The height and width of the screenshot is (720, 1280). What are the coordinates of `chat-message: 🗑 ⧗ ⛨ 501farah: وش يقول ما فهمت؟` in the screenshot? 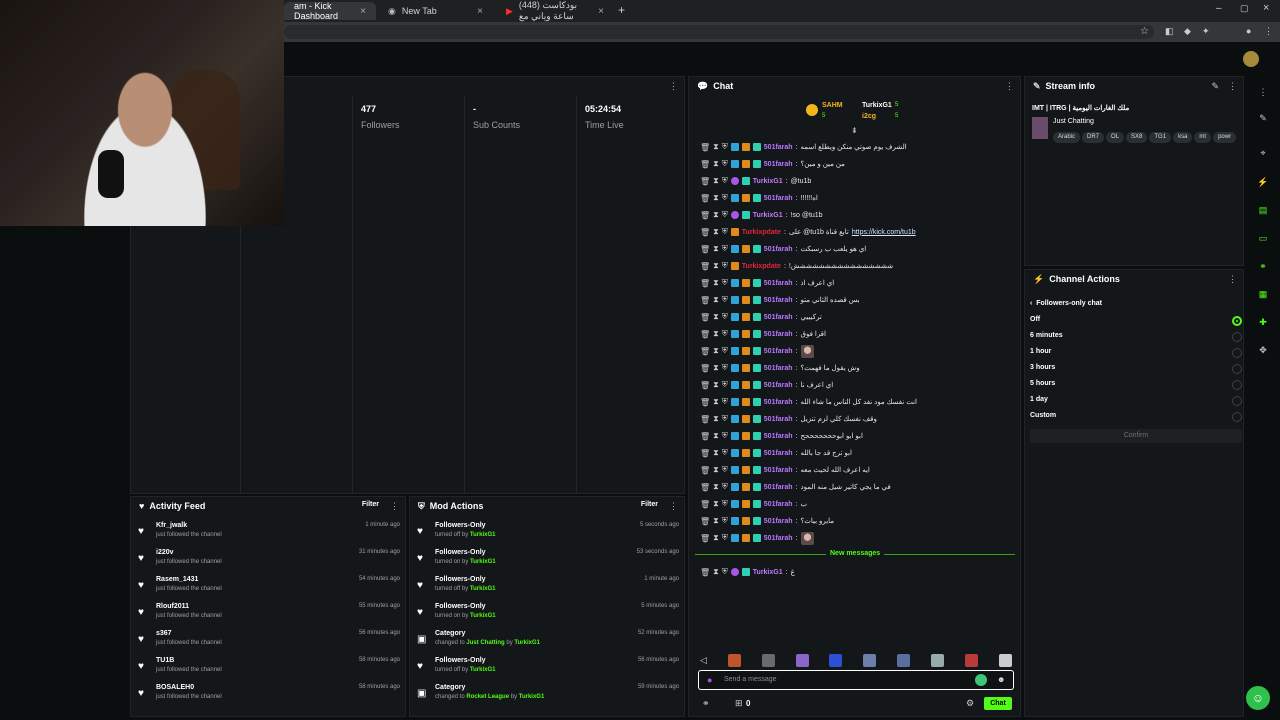 It's located at (780, 368).